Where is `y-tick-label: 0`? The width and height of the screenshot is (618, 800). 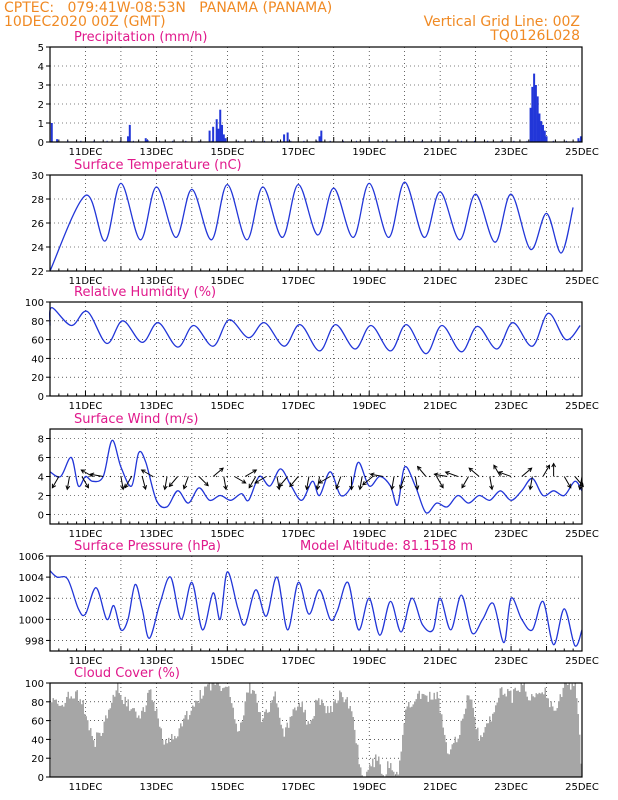
y-tick-label: 0 is located at coordinates (41, 143).